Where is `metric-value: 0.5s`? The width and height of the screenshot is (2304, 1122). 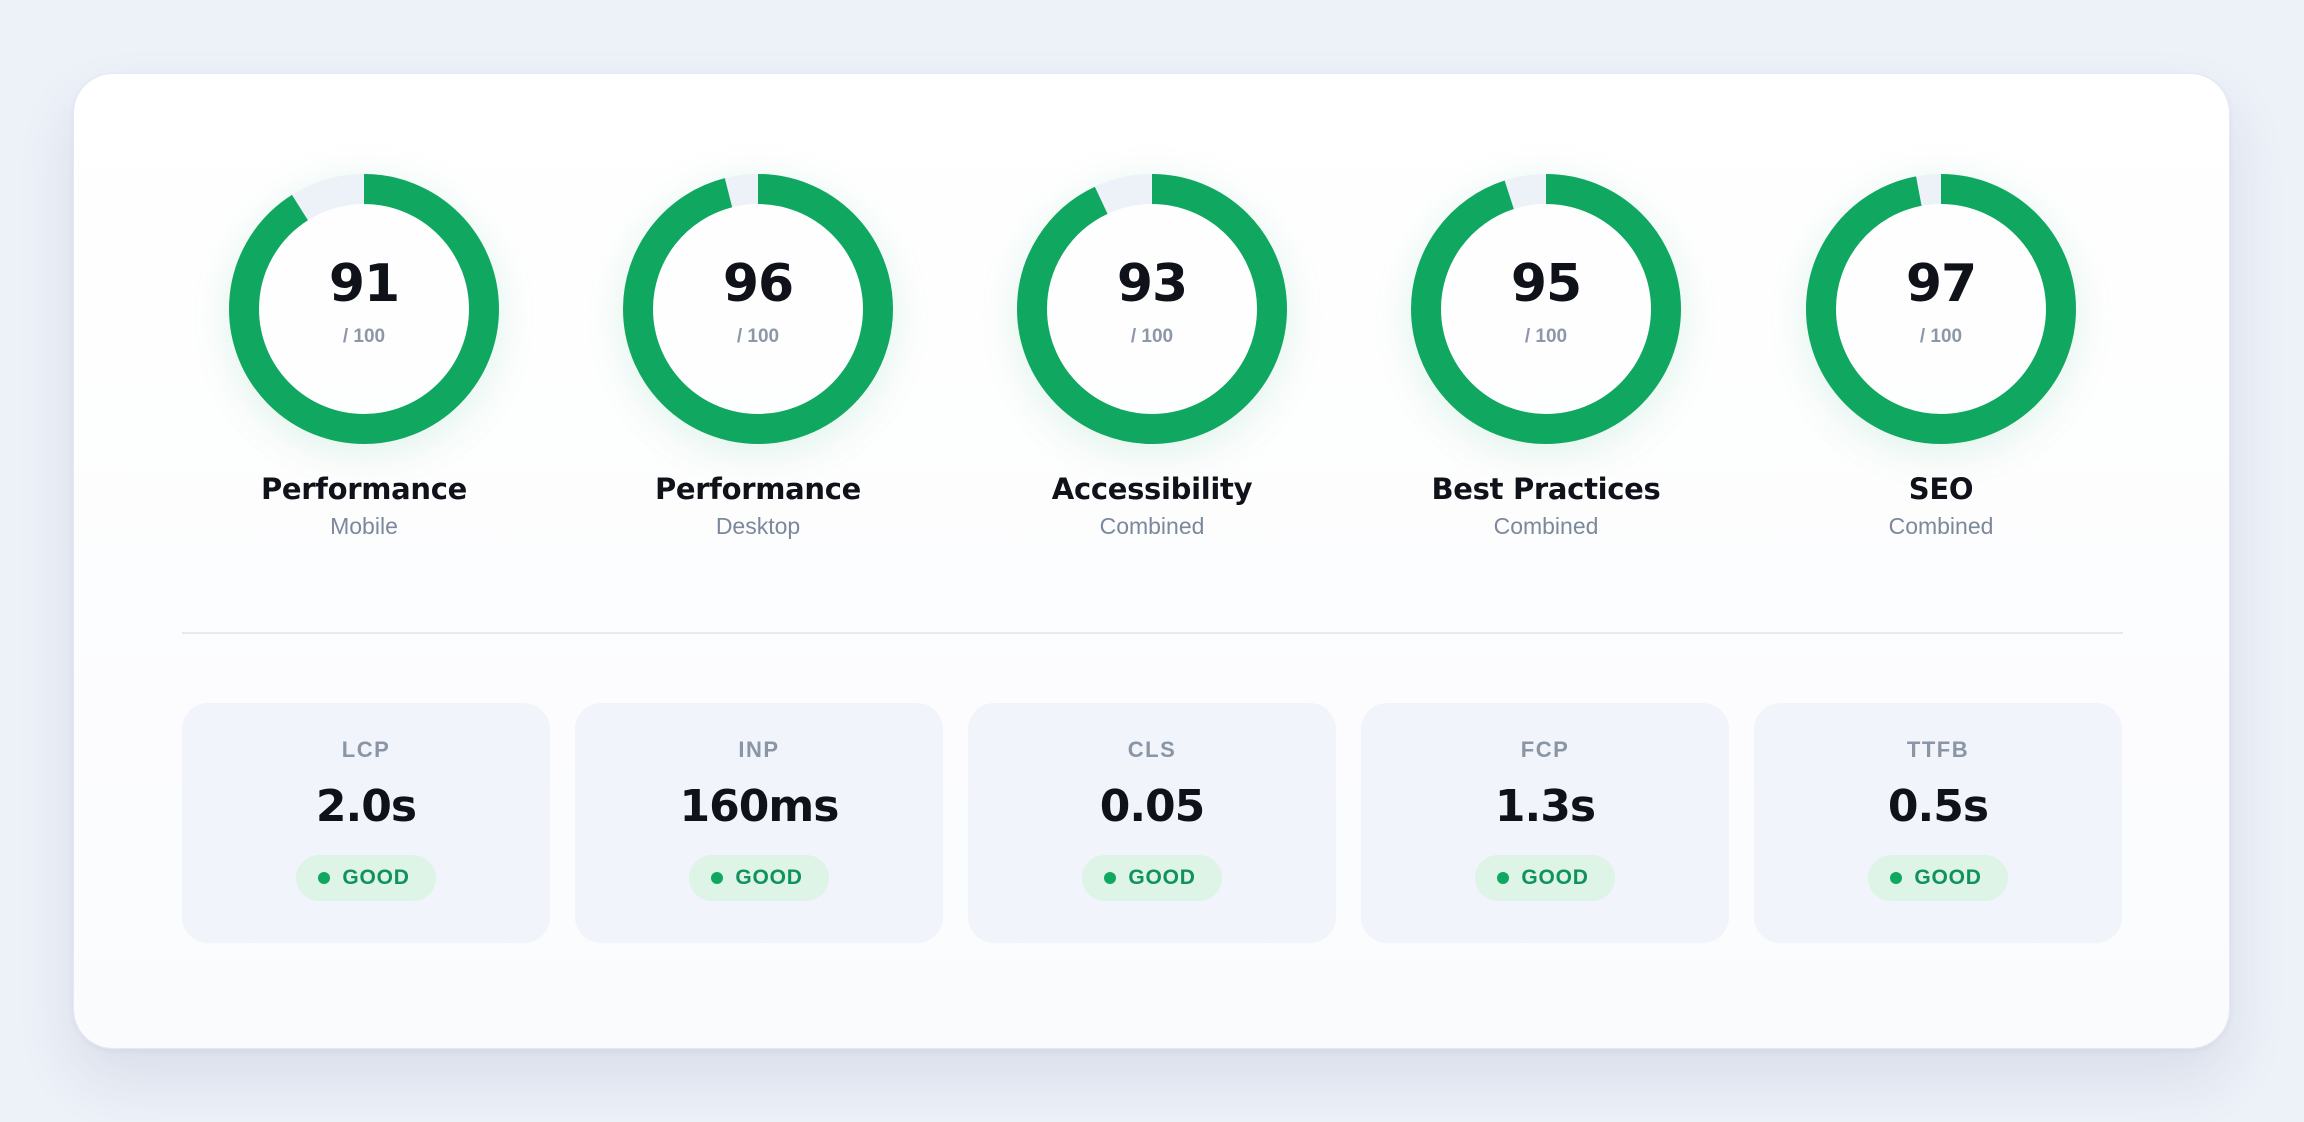
metric-value: 0.5s is located at coordinates (1938, 806).